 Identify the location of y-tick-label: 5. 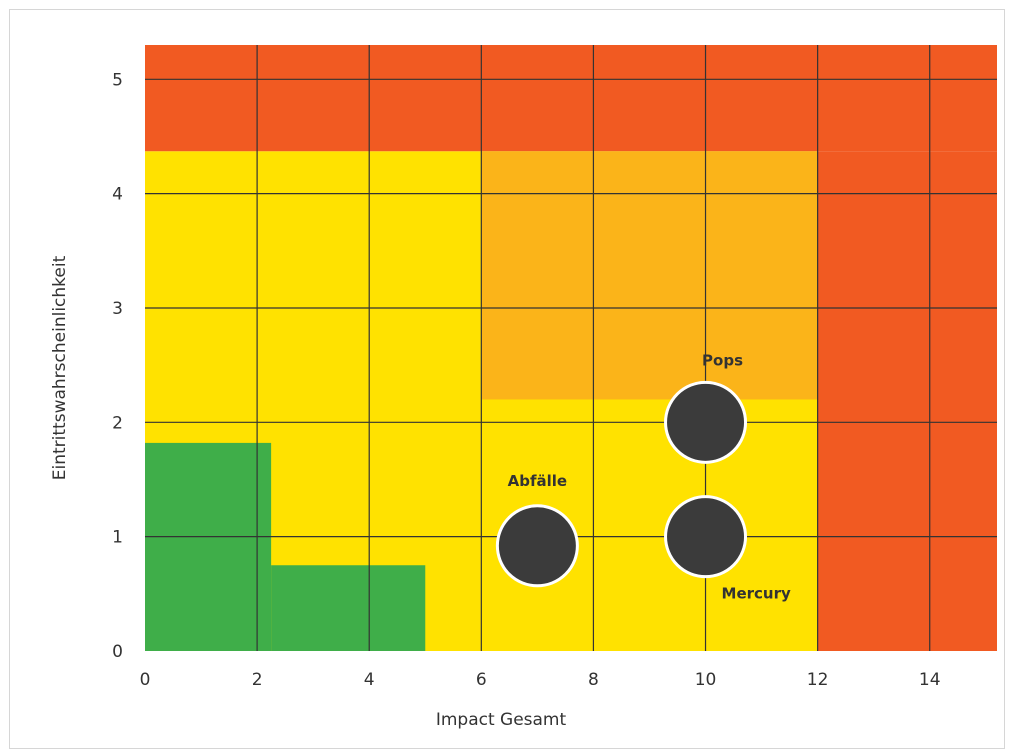
(117, 80).